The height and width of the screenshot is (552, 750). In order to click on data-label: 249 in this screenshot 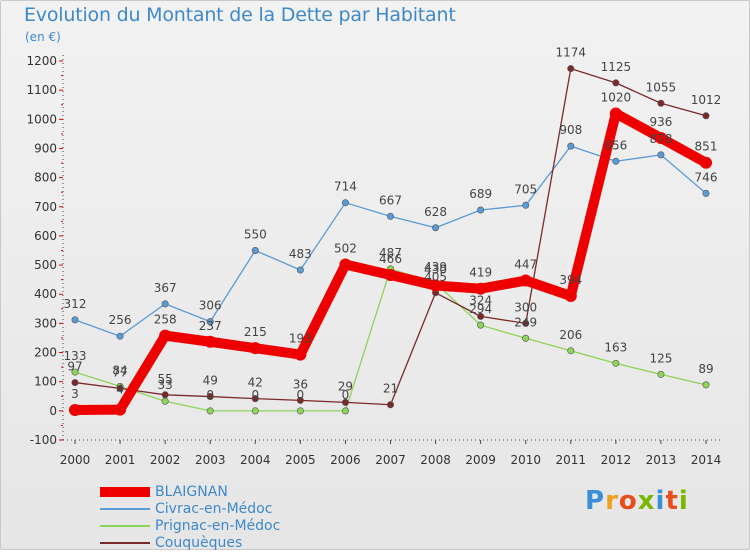, I will do `click(525, 322)`.